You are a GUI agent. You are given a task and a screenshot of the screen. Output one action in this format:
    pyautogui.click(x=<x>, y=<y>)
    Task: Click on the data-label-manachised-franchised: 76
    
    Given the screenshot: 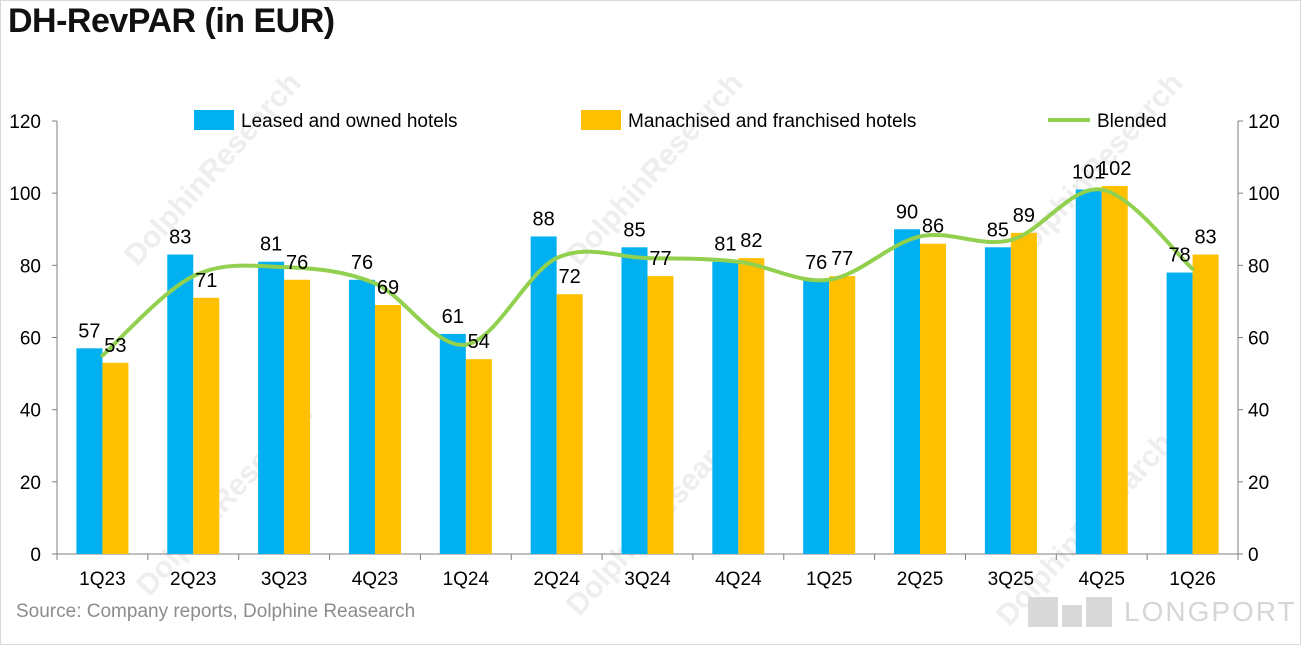 What is the action you would take?
    pyautogui.click(x=297, y=263)
    